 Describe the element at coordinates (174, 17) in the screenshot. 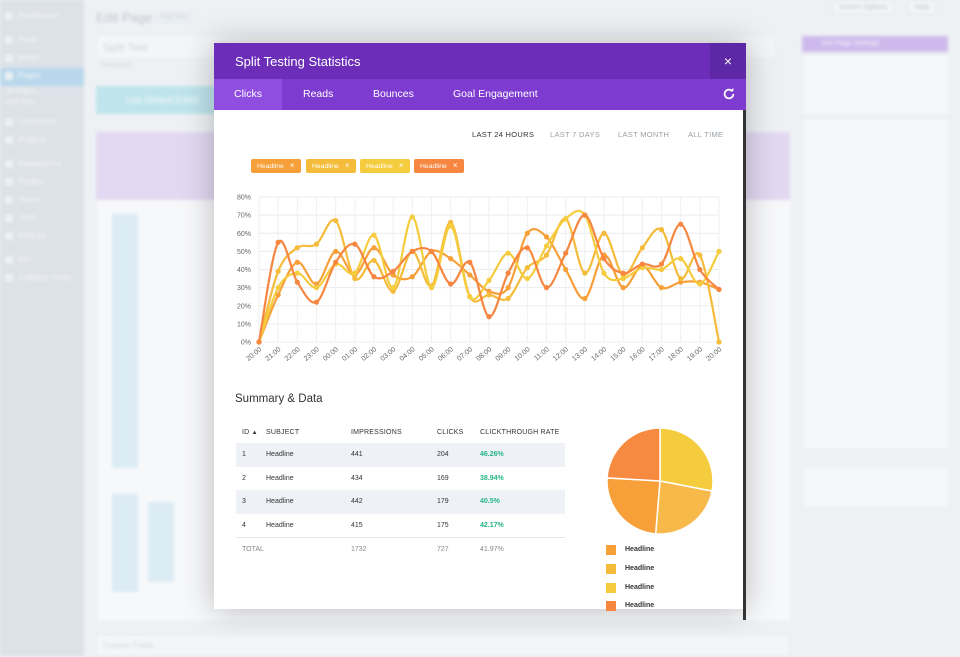

I see `add-new-button: Add New` at that location.